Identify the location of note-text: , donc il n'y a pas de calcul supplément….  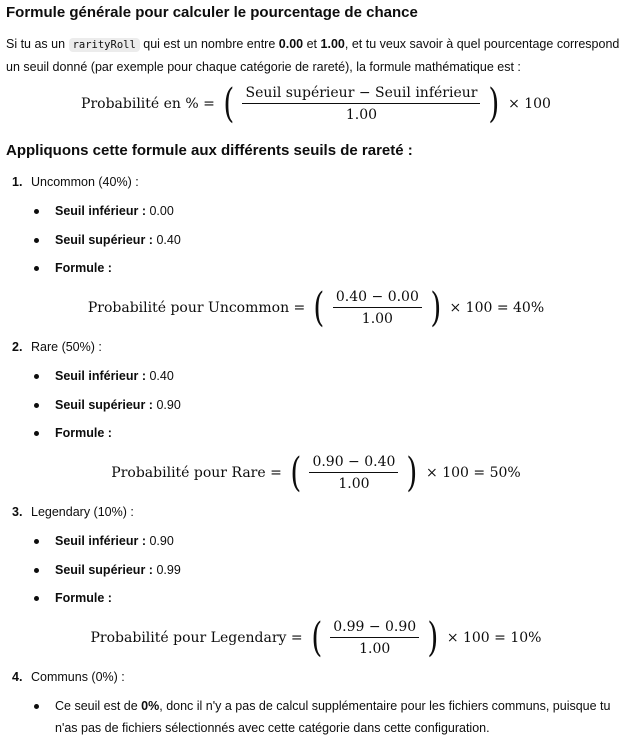
(333, 717).